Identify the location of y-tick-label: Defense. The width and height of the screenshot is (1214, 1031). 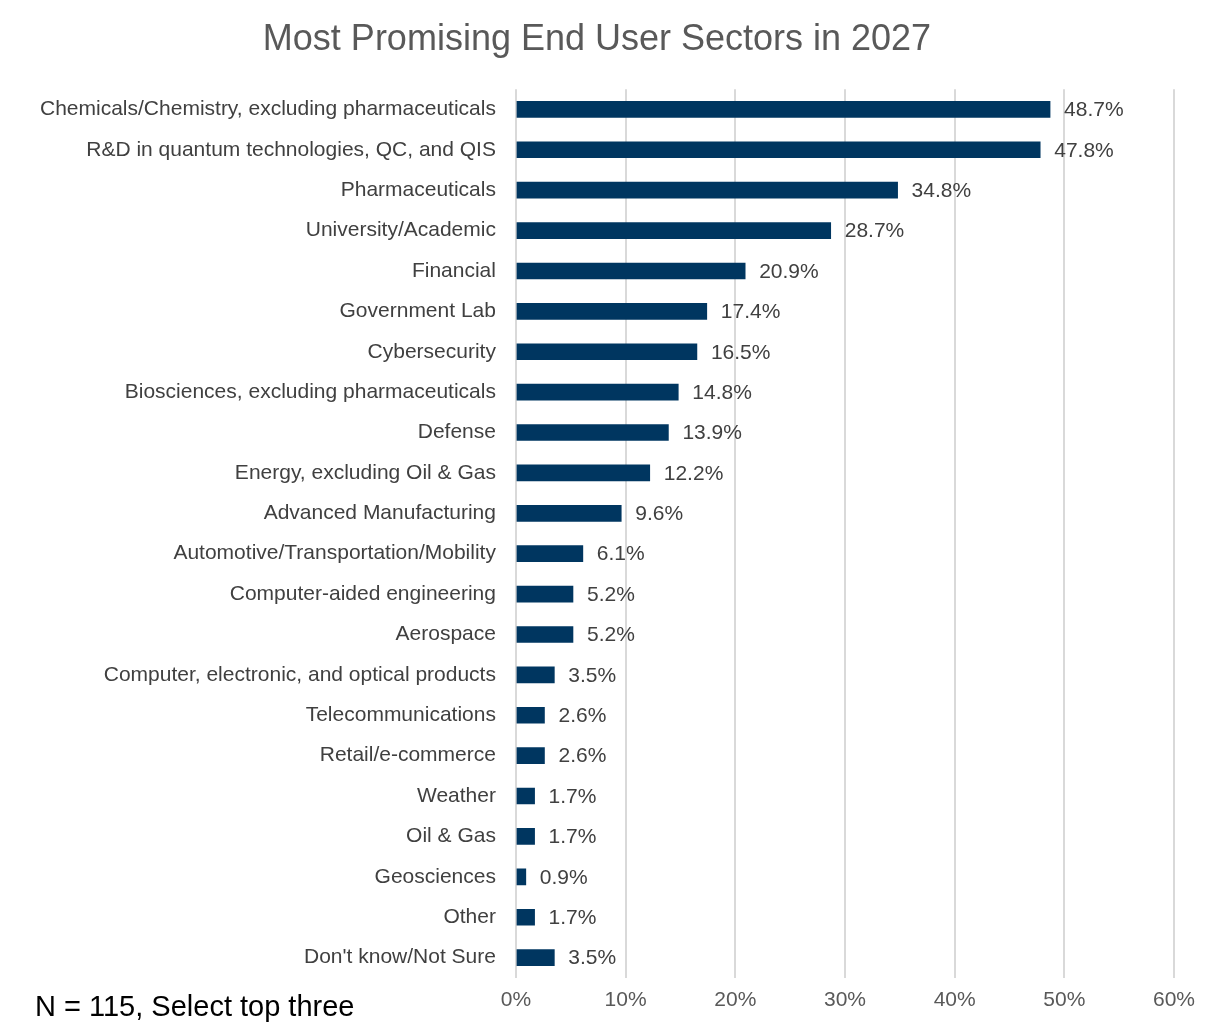
(456, 431).